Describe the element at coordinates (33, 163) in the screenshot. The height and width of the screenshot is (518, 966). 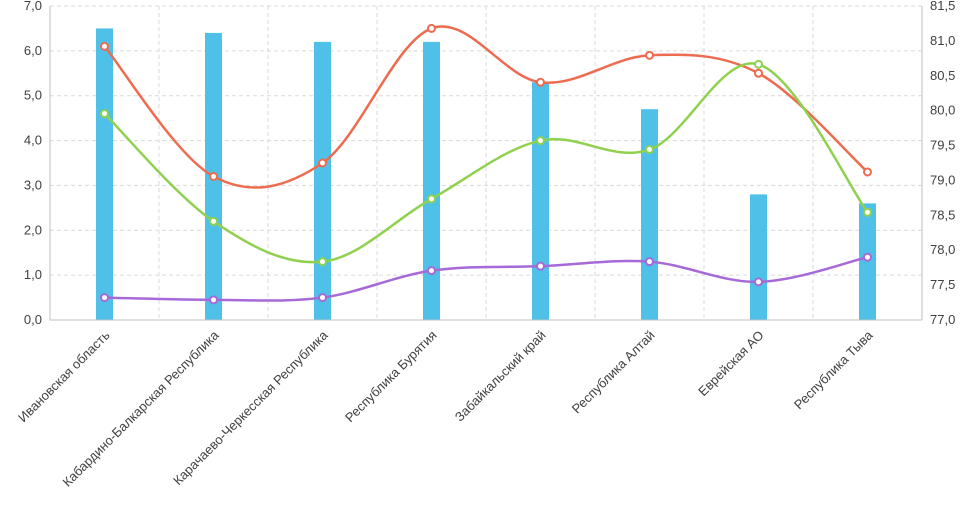
I see `left-axis-tick-labels: 0,0 1,0 2,0 3,0 4,0 5,0 6,0 7,0` at that location.